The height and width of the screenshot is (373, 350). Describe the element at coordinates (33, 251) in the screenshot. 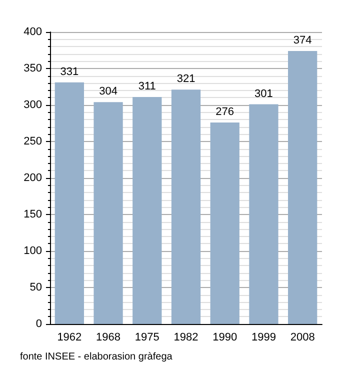

I see `y-tick-label: 100` at that location.